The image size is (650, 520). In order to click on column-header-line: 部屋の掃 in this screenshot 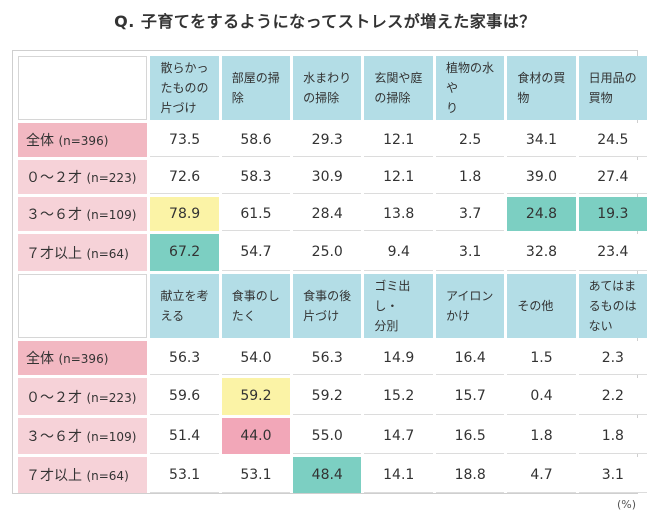, I will do `click(255, 78)`.